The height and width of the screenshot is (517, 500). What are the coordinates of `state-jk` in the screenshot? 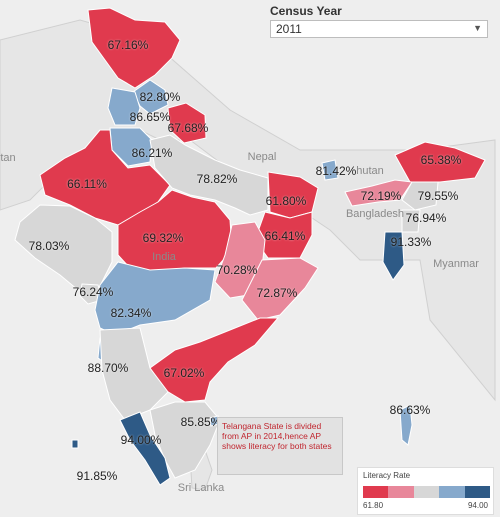 It's located at (134, 48).